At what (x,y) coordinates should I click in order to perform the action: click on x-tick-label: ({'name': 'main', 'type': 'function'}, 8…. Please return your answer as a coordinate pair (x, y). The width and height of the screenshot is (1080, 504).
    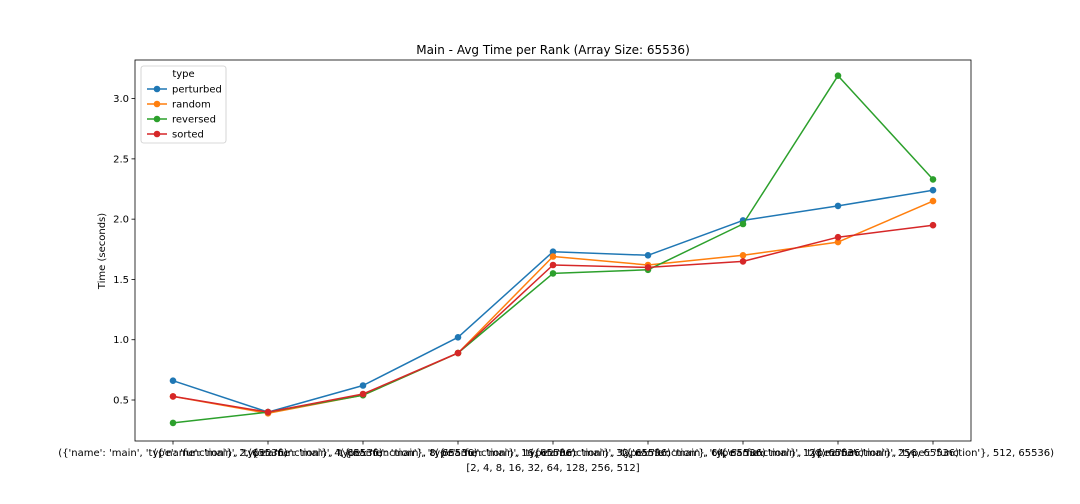
    Looking at the image, I should click on (362, 453).